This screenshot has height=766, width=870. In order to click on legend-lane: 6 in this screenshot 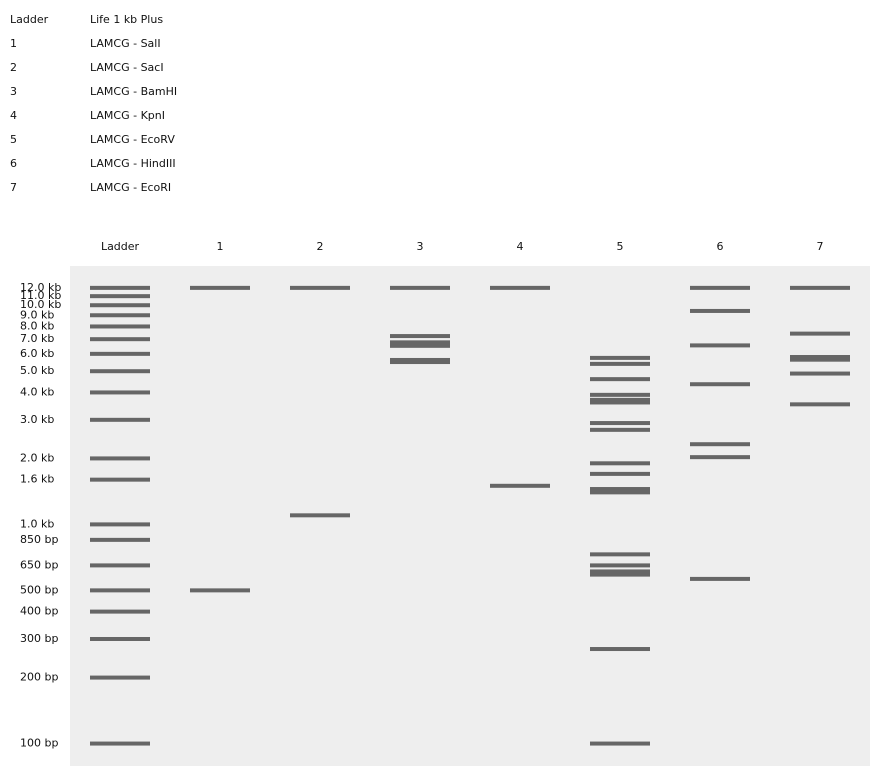, I will do `click(13, 163)`.